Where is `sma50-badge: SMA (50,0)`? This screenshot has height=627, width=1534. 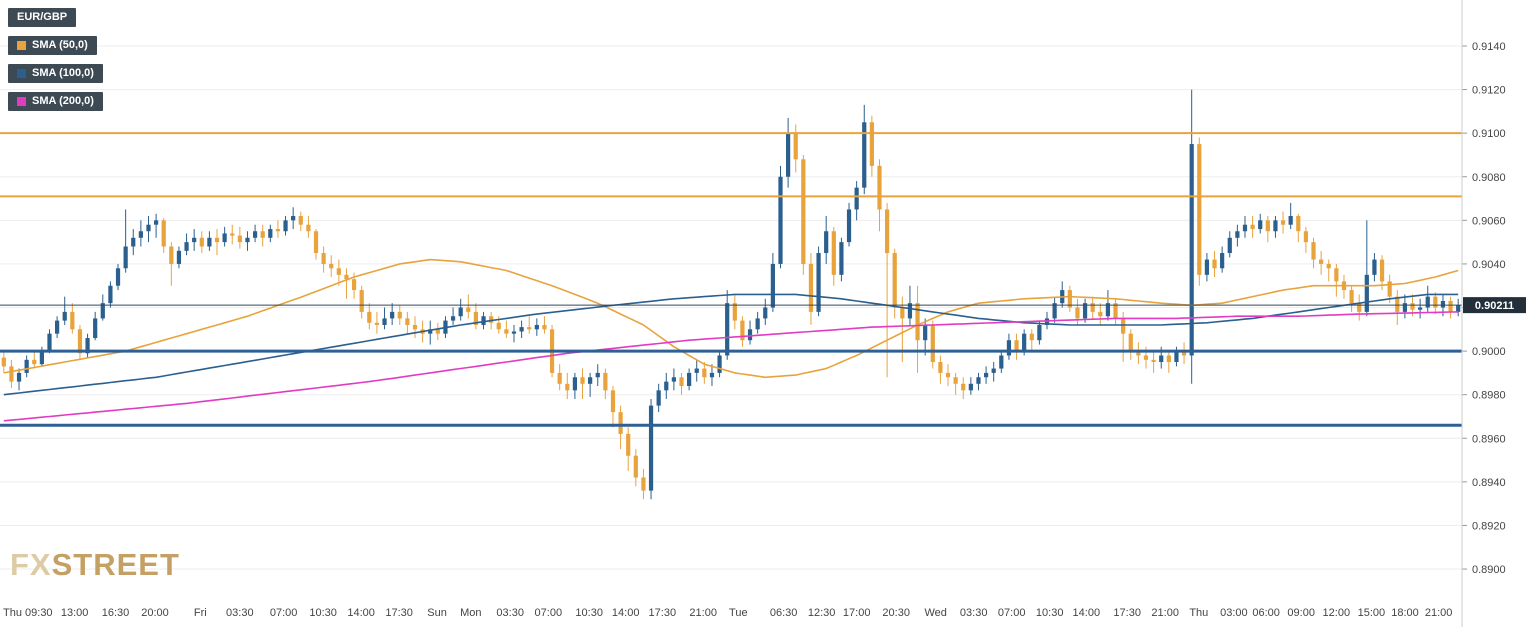 sma50-badge: SMA (50,0) is located at coordinates (52, 45).